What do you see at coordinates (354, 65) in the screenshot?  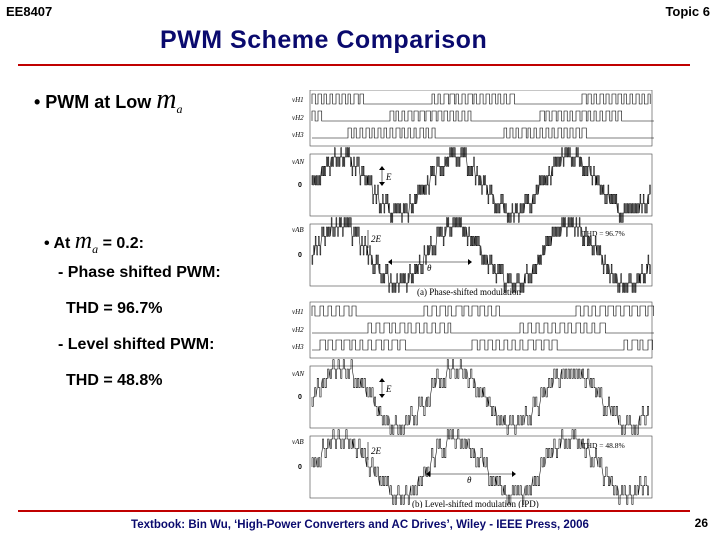 I see `title-divider` at bounding box center [354, 65].